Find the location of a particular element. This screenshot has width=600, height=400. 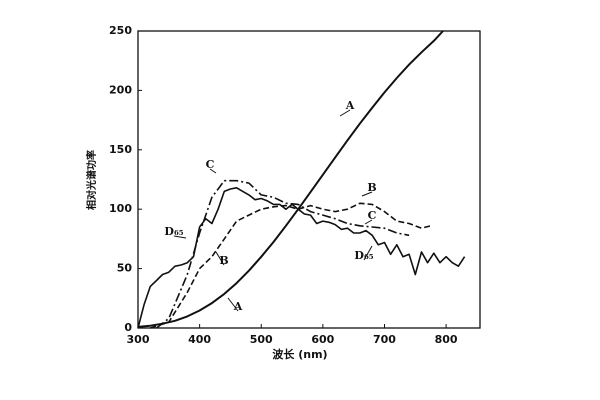

y-tick-label: 50 is located at coordinates (125, 268).